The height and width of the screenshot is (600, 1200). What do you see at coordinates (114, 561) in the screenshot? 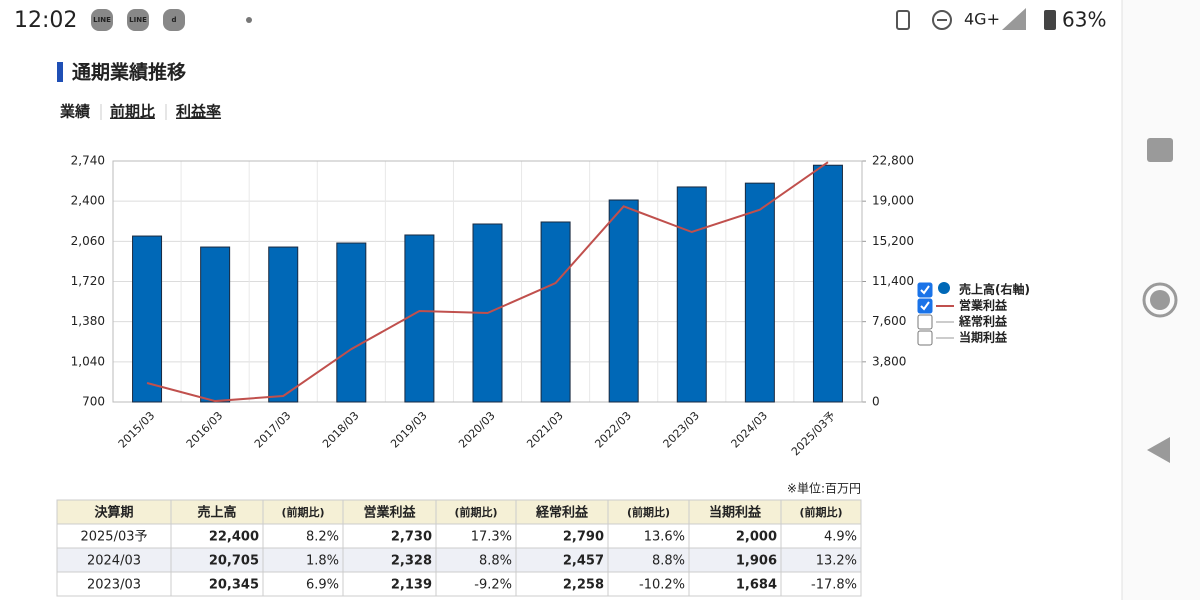
I see `table-cell: 2024/03` at bounding box center [114, 561].